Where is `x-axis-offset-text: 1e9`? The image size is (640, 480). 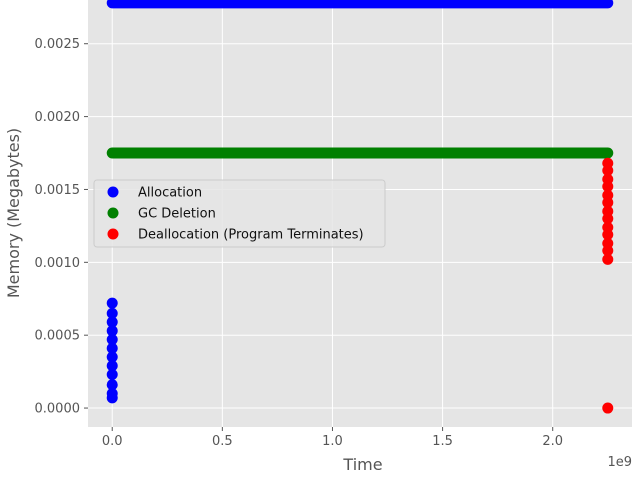
x-axis-offset-text: 1e9 is located at coordinates (619, 462).